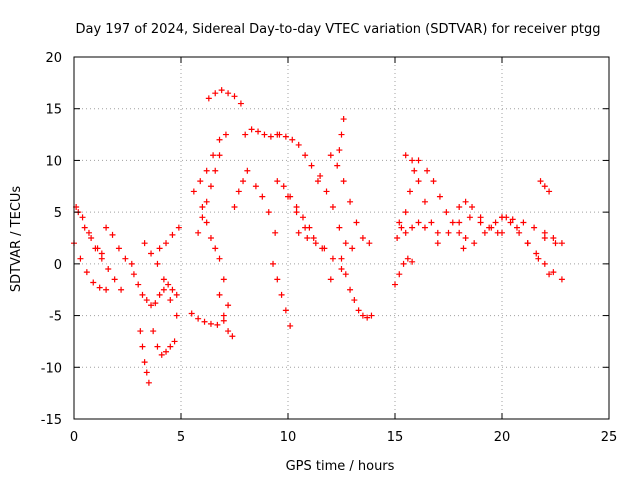  I want to click on x-tick-labels: 0 5 10 15 20 25, so click(343, 437).